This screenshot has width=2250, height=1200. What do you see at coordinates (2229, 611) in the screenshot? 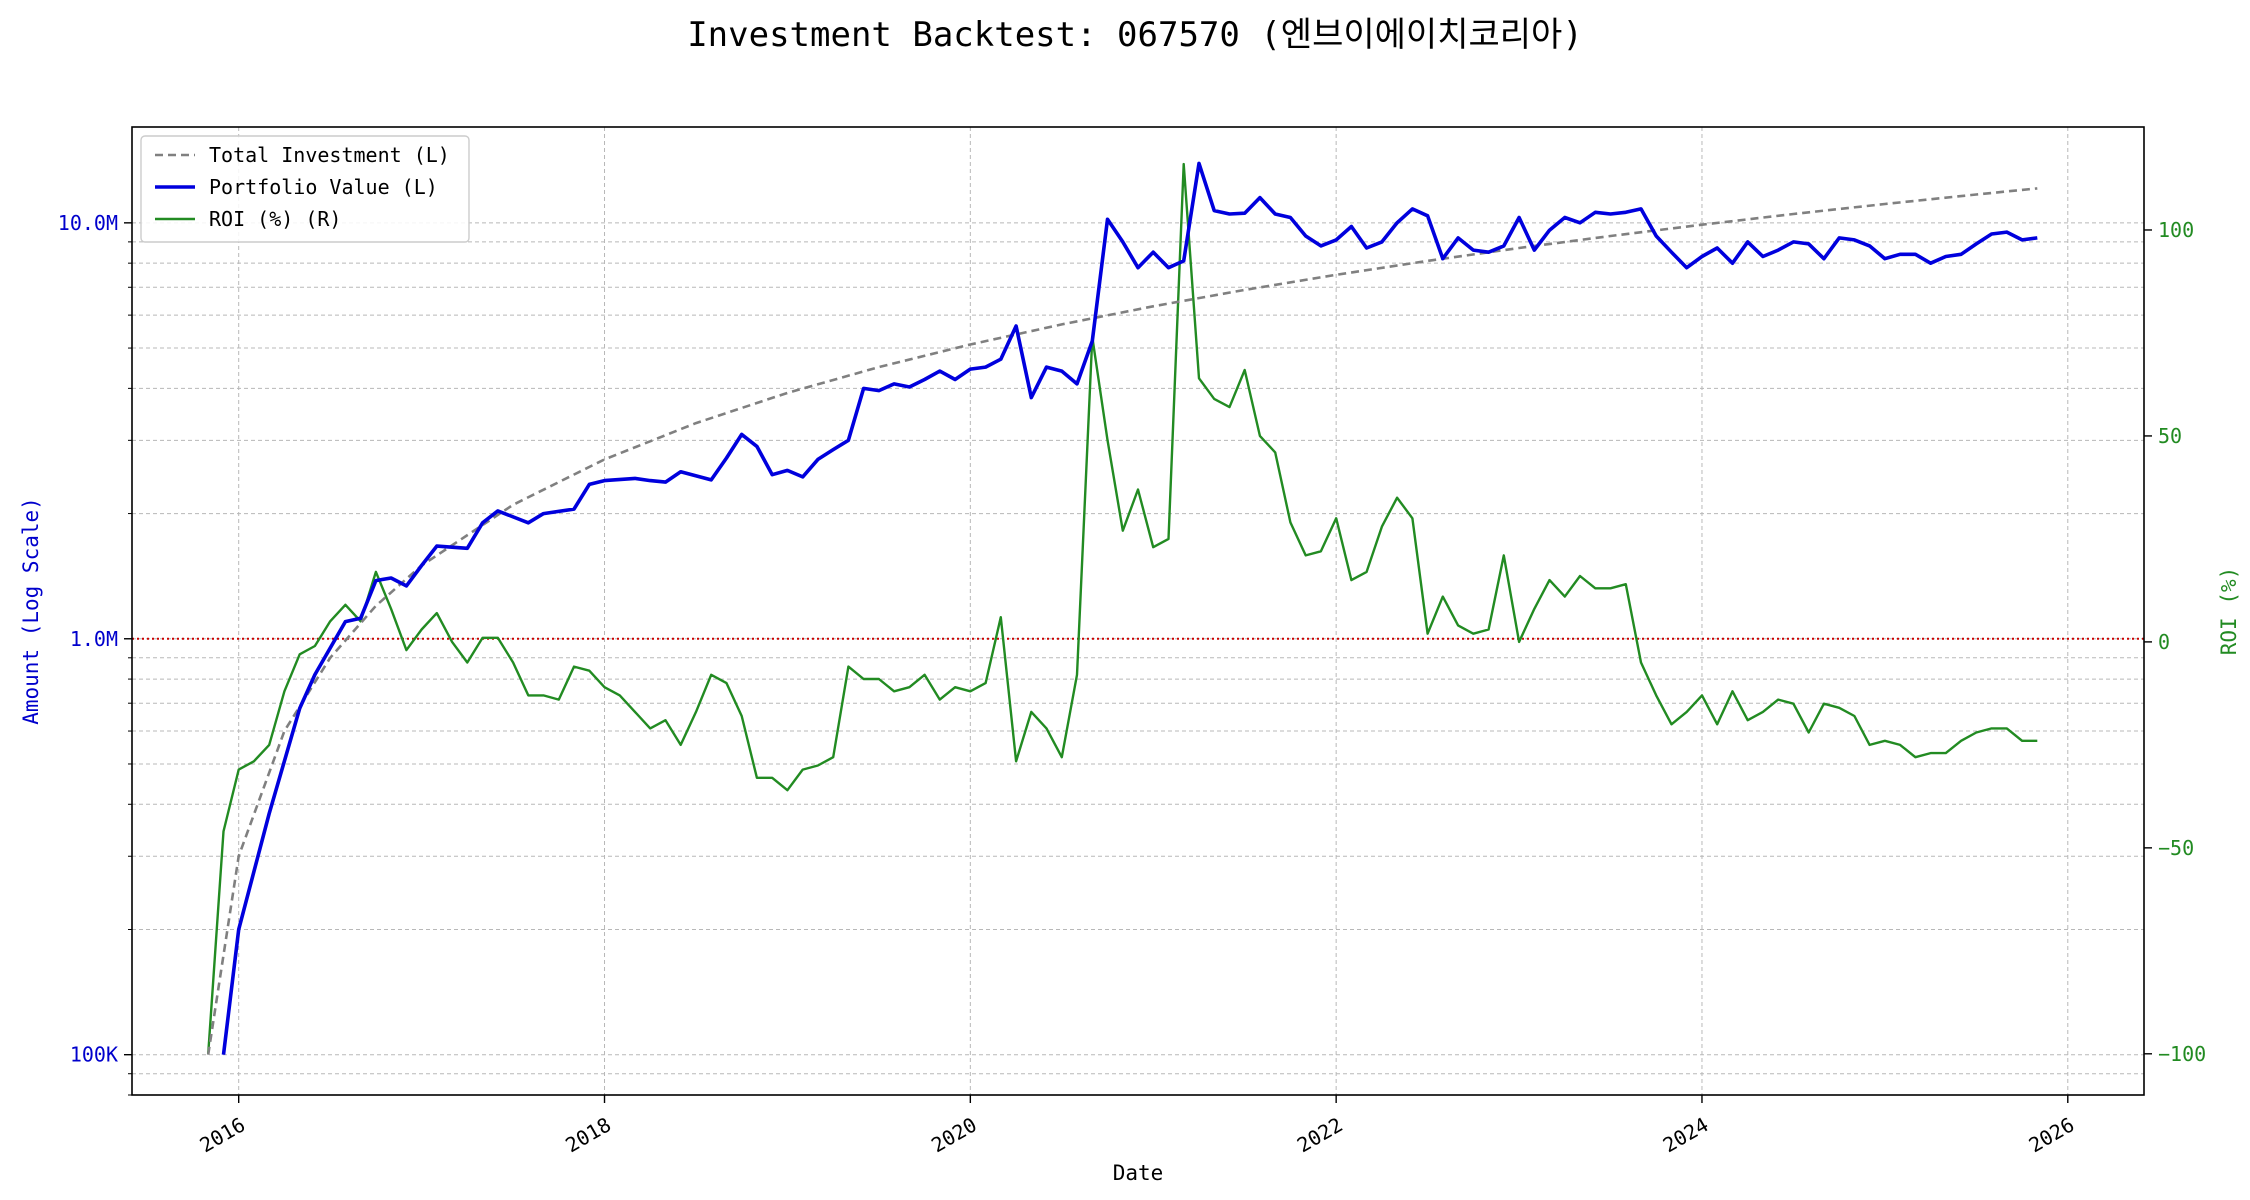
I see `y-axis-right-label: ROI (%)` at bounding box center [2229, 611].